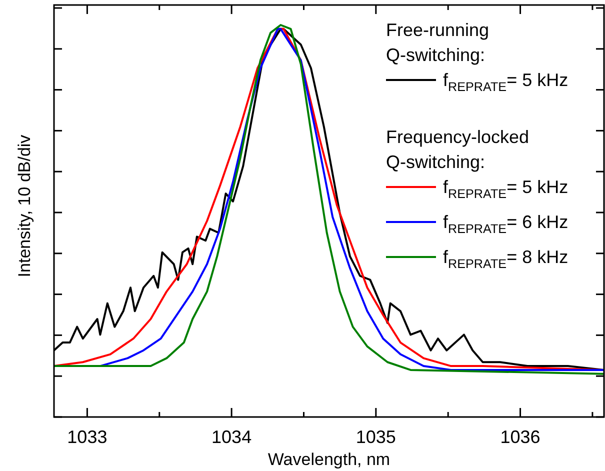  What do you see at coordinates (376, 437) in the screenshot?
I see `x-tick-label: 1035` at bounding box center [376, 437].